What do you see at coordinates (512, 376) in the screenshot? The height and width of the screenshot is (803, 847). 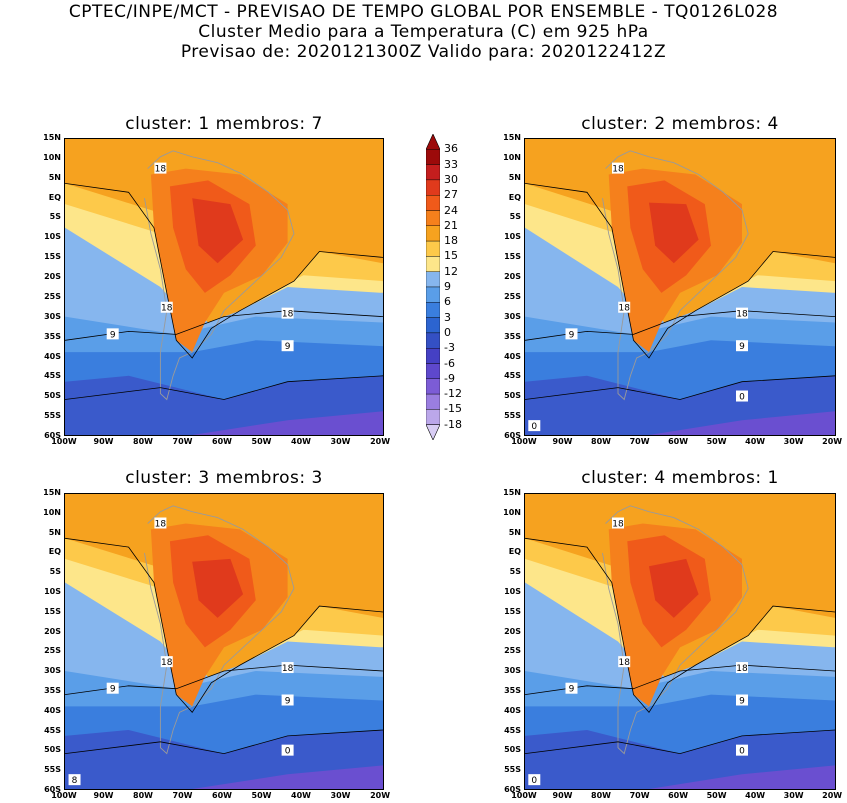 I see `lat-tick-label: 45S` at bounding box center [512, 376].